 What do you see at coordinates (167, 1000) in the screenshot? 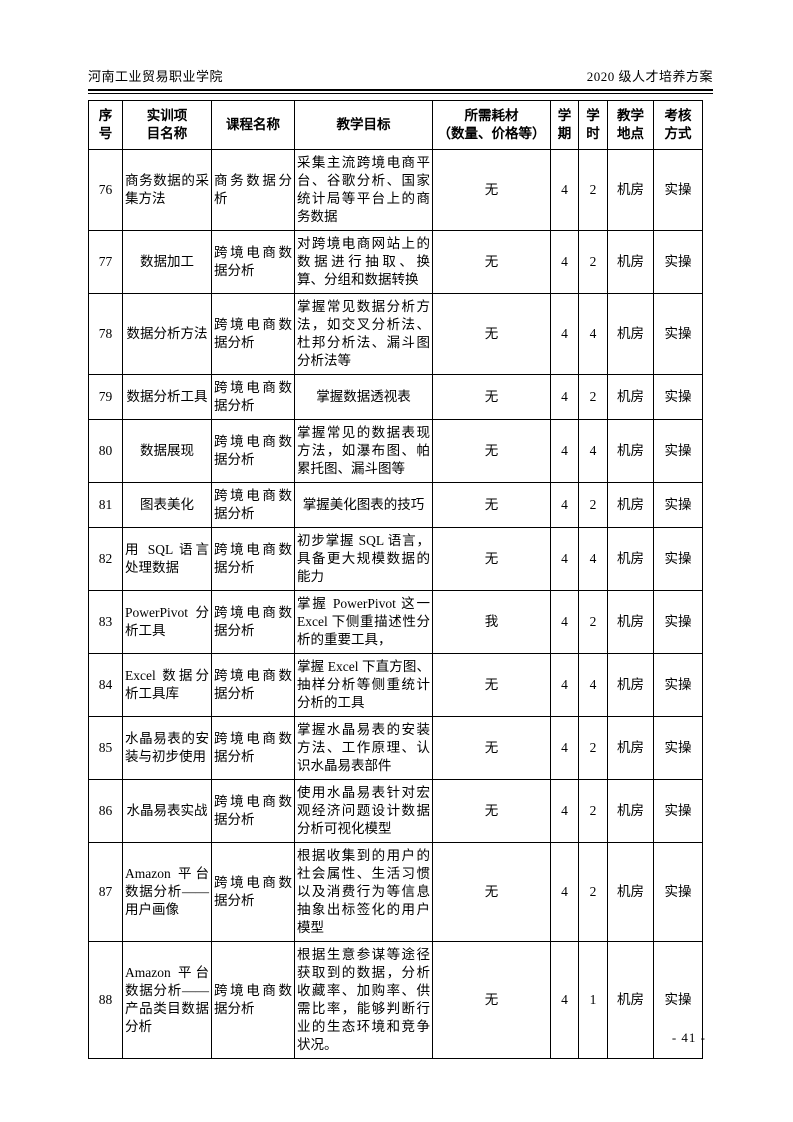
I see `cell-name: Amazon 平台数据分析——产品类目数据分析` at bounding box center [167, 1000].